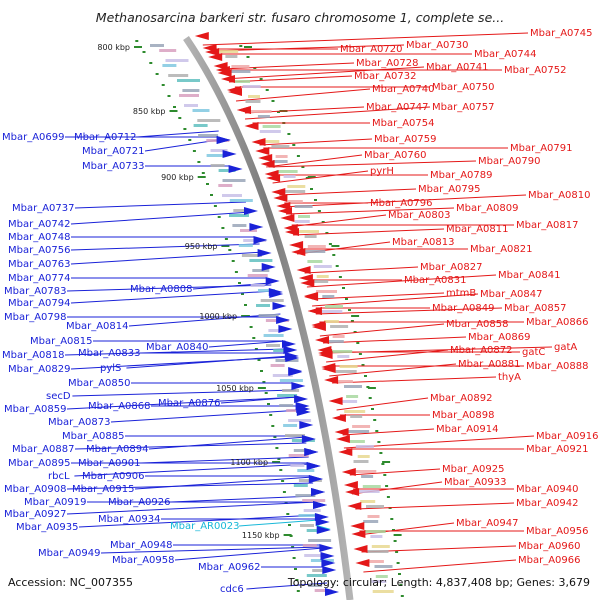  What do you see at coordinates (93, 436) in the screenshot?
I see `left-gene-label: Mbar_A0885` at bounding box center [93, 436].